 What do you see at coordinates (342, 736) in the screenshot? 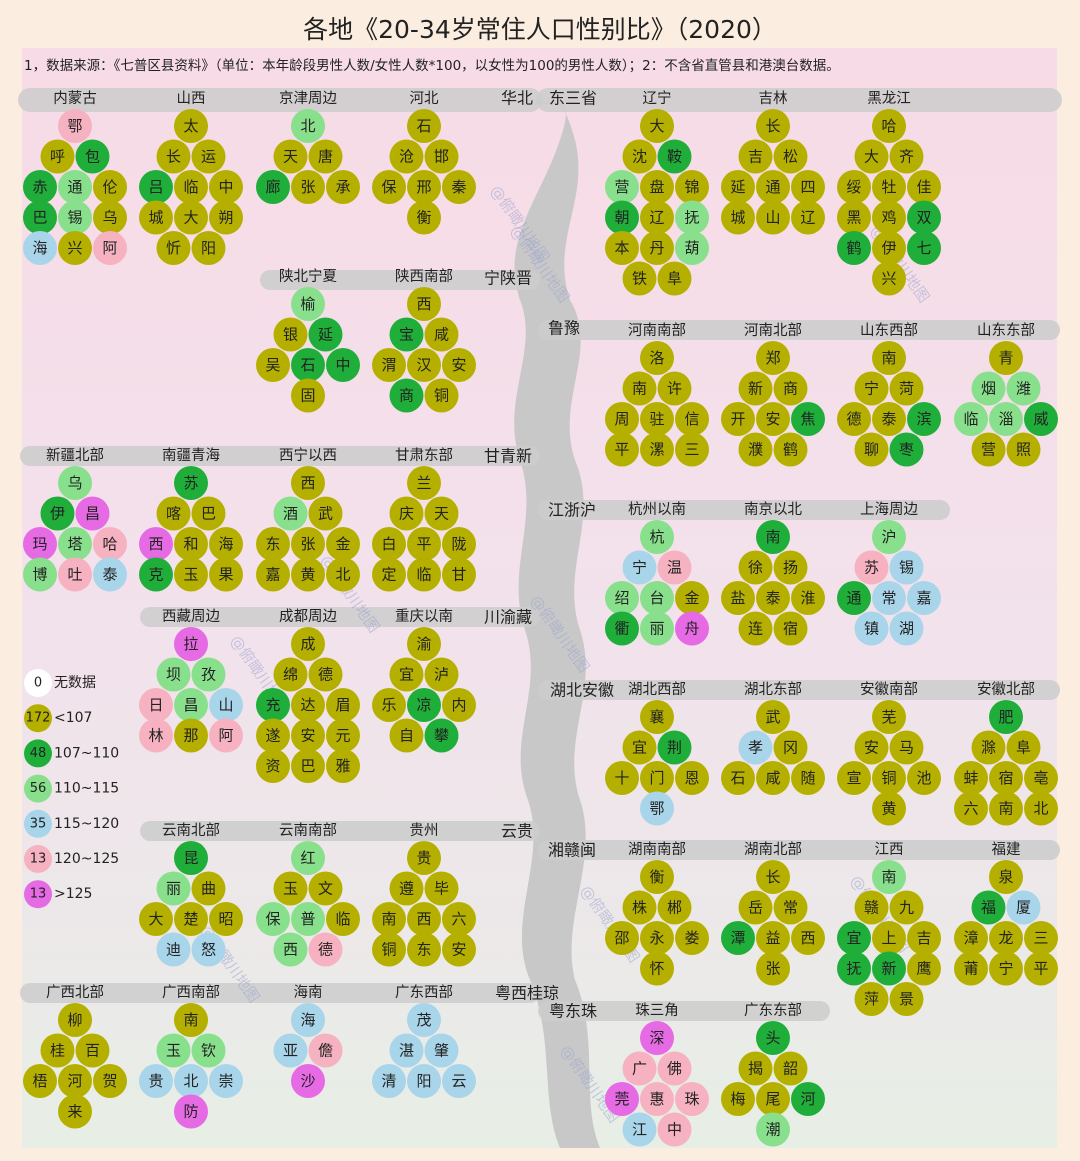
I see `city-label: 元` at bounding box center [342, 736].